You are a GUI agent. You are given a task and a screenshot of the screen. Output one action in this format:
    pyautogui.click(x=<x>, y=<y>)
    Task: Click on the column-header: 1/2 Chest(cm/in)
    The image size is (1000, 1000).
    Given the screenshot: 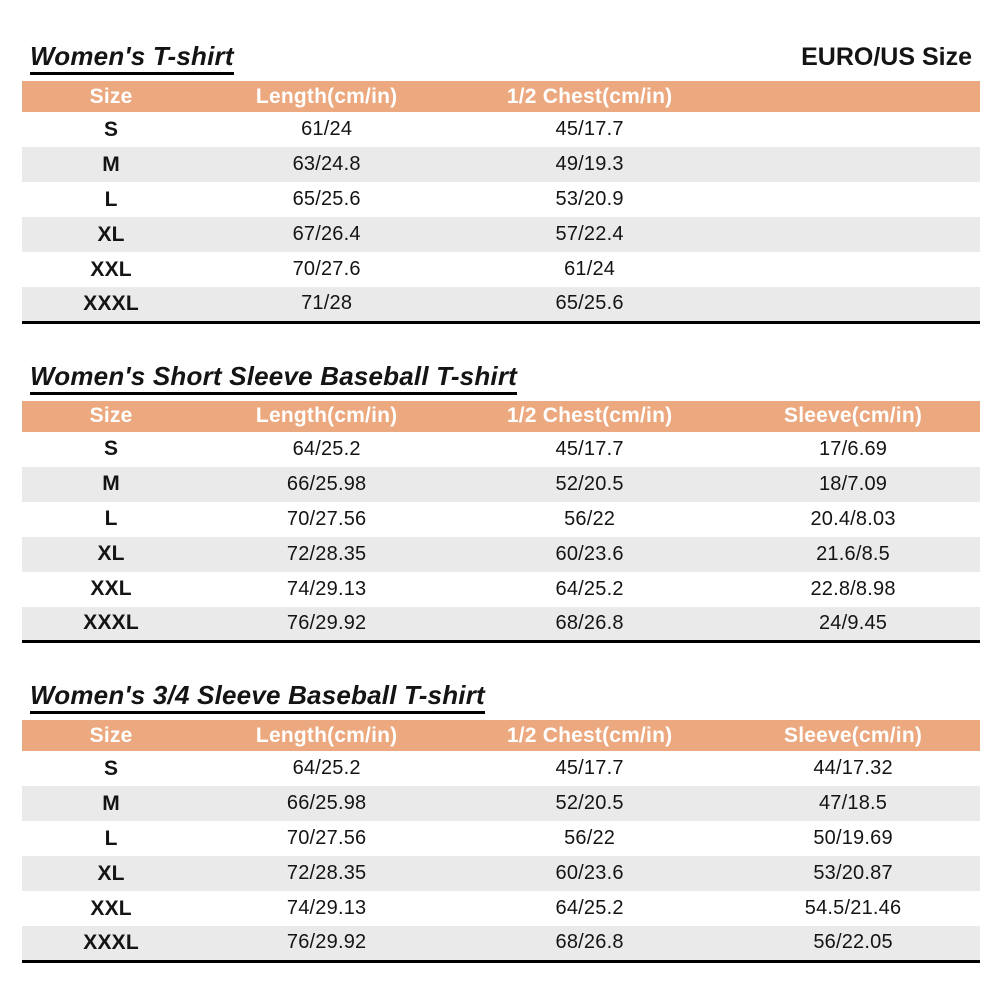 What is the action you would take?
    pyautogui.click(x=590, y=416)
    